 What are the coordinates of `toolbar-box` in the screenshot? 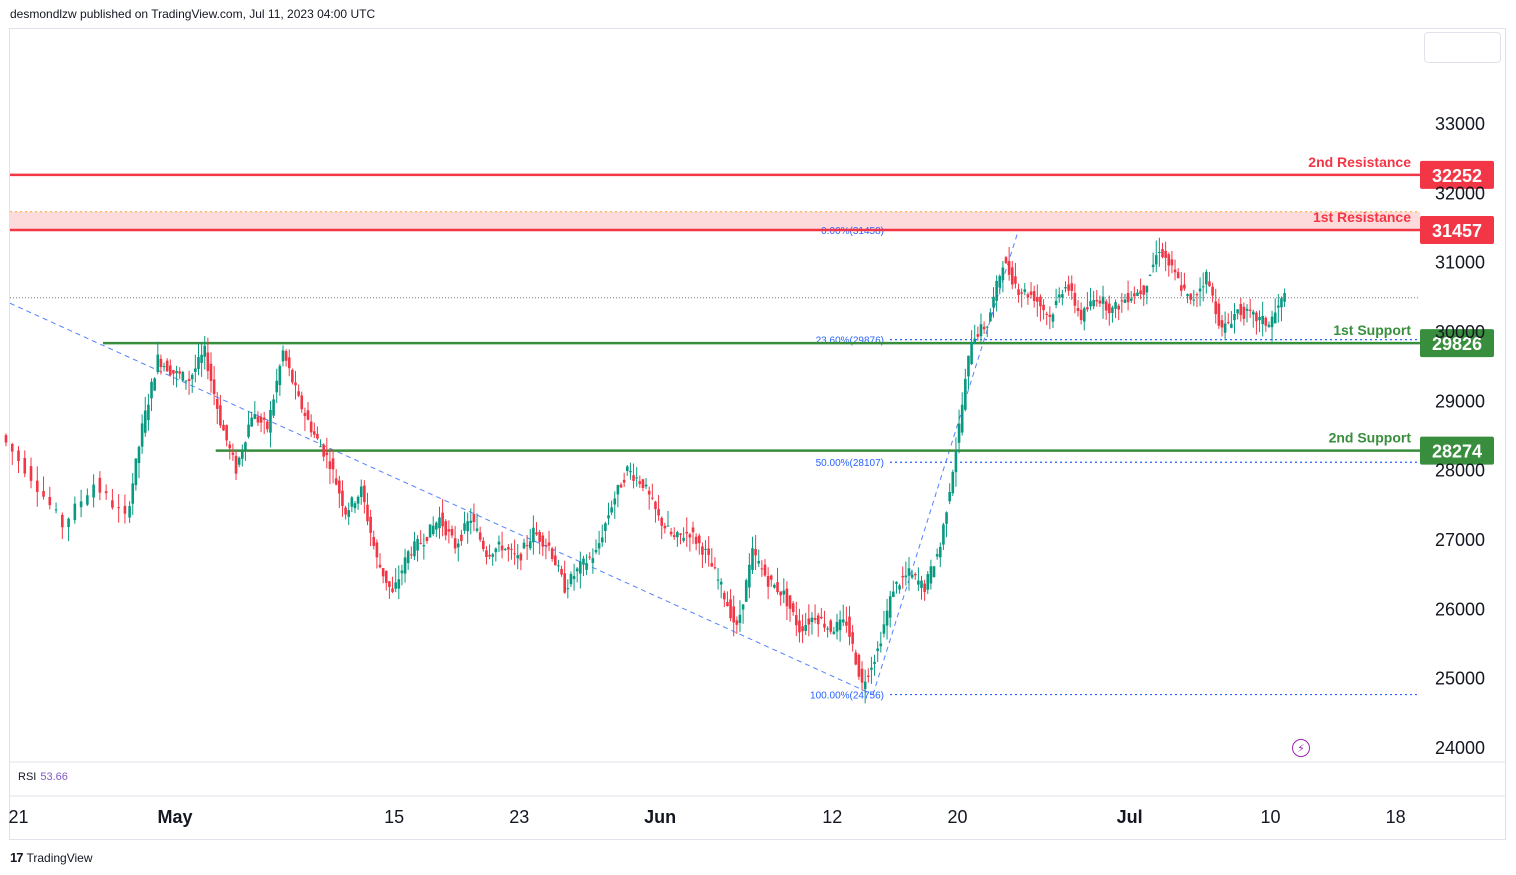 It's located at (1462, 47).